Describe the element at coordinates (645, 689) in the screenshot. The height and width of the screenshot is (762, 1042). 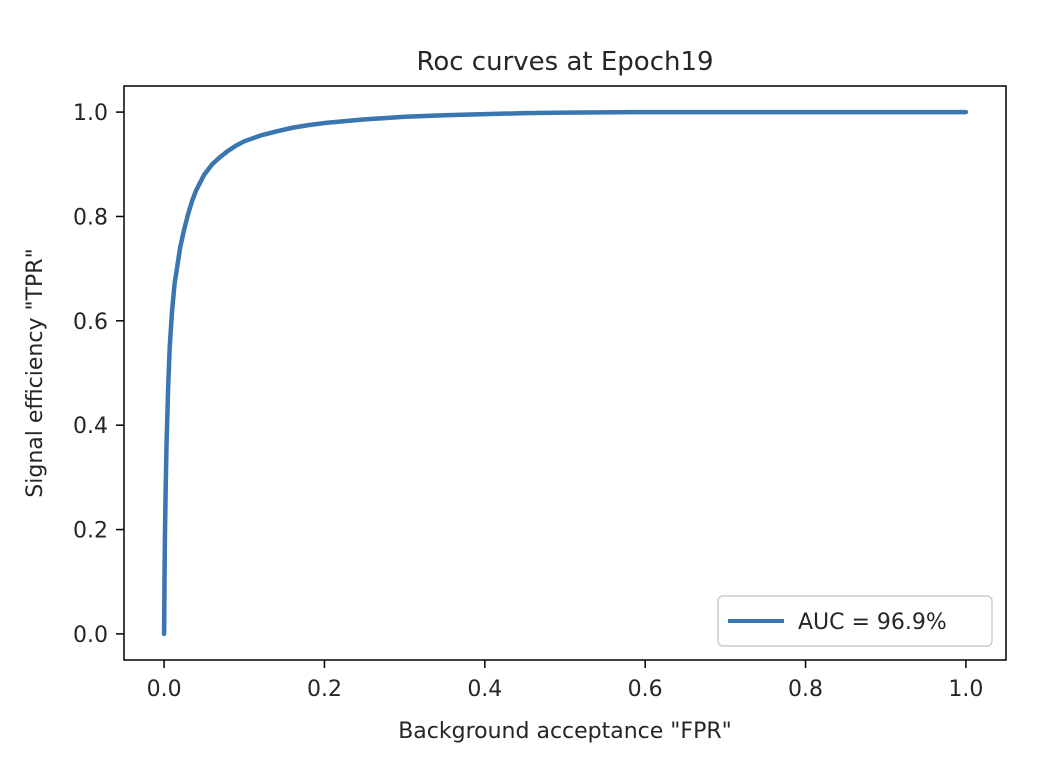
I see `x-tick-label: 0.6` at that location.